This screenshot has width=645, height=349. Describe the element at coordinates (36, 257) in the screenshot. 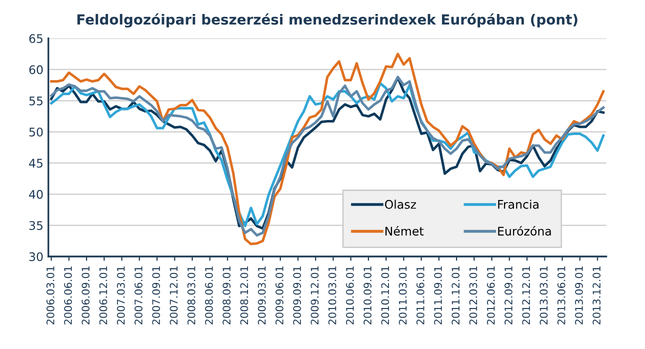

I see `y-tick-label: 30` at that location.